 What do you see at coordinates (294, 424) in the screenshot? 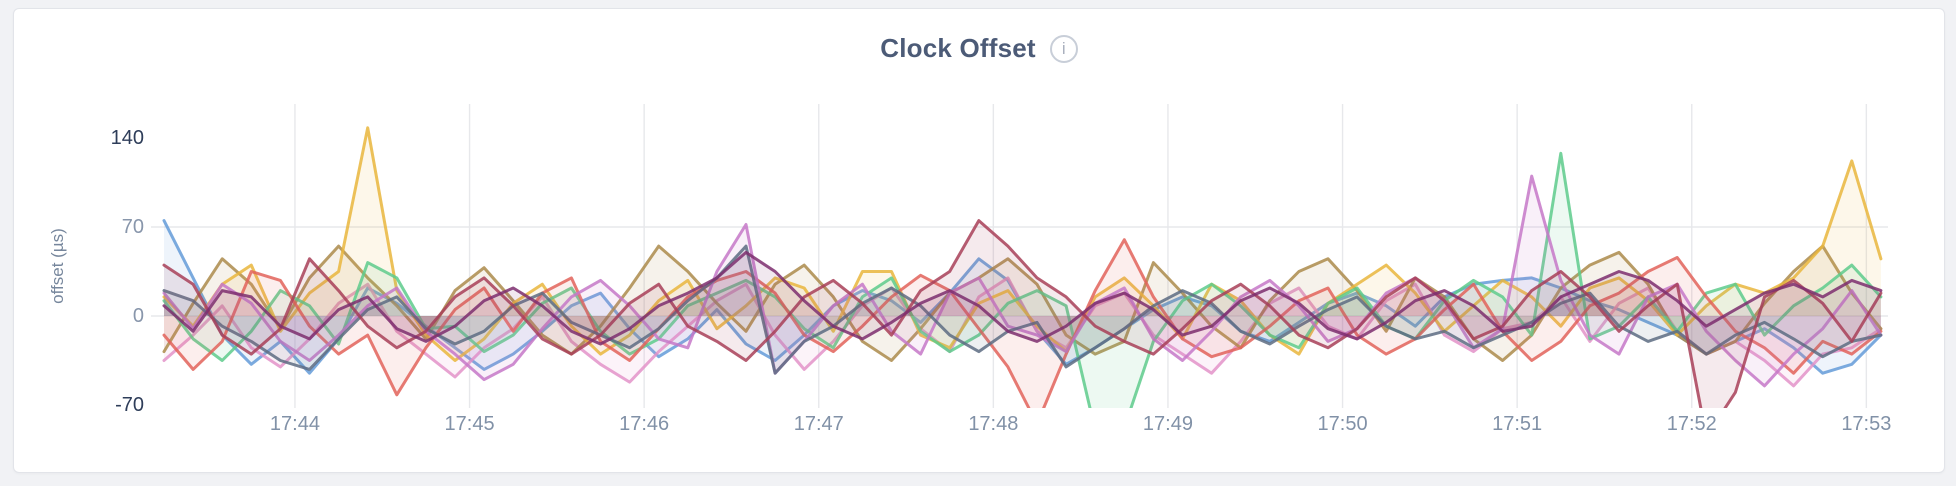
I see `x-tick-label: 17:44` at bounding box center [294, 424].